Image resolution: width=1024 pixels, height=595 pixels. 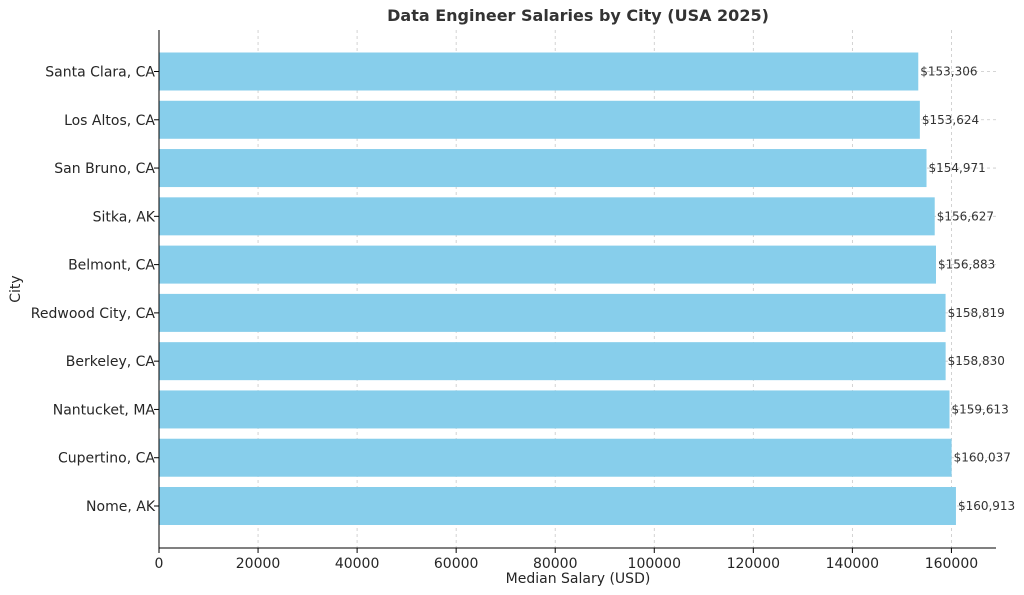 What do you see at coordinates (578, 579) in the screenshot?
I see `x-axis-label: Median Salary (USD)` at bounding box center [578, 579].